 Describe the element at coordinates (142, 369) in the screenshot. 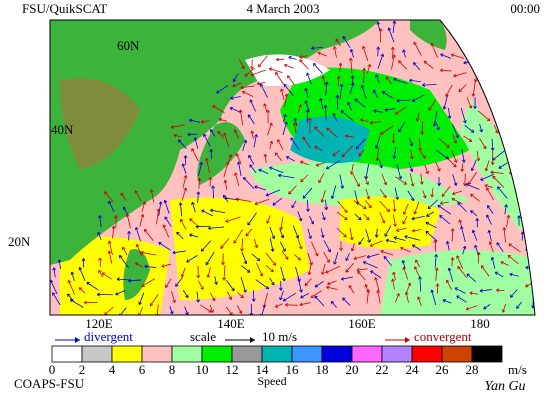

I see `colorbar-label: 6` at that location.